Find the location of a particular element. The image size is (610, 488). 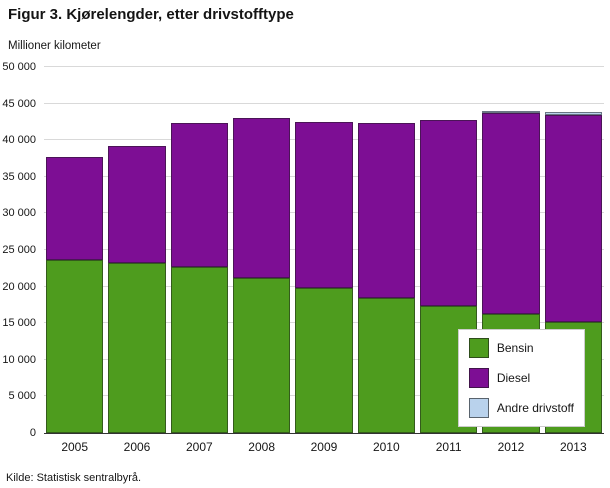

bar-2007 is located at coordinates (199, 250).